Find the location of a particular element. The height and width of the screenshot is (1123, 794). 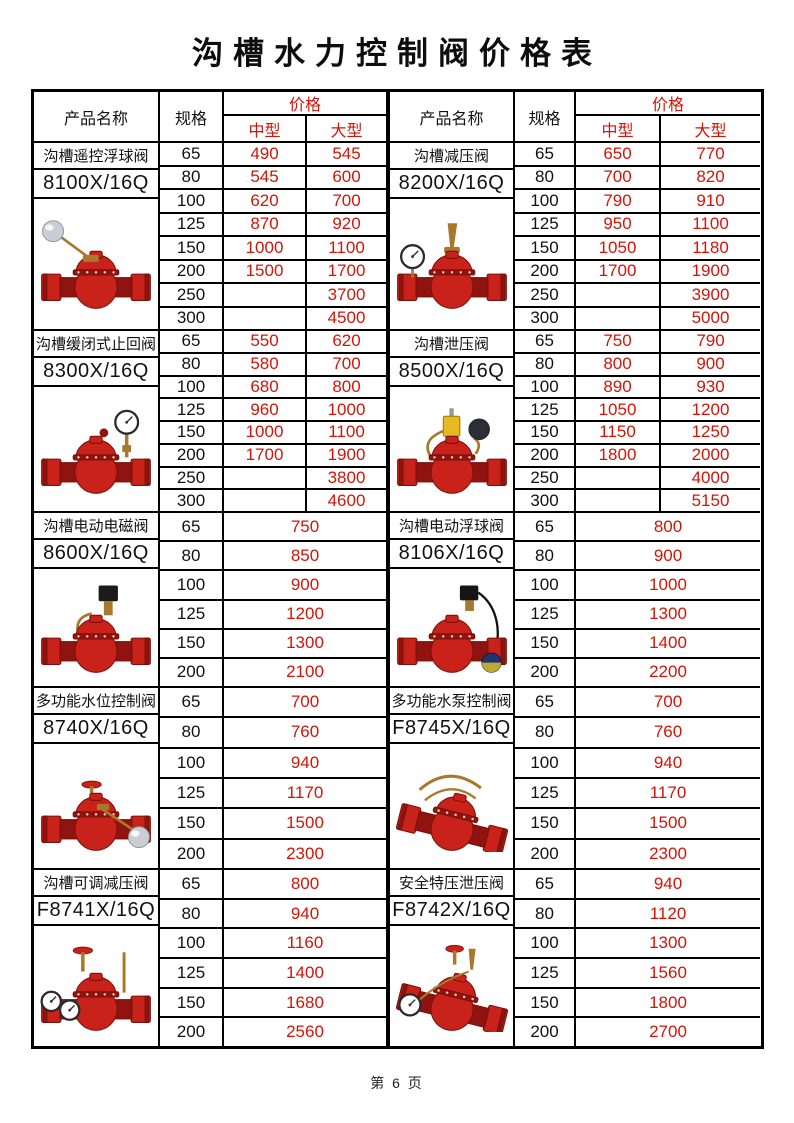

product-cell: 沟槽遥控浮球阀 8100X/16Q is located at coordinates (97, 236).